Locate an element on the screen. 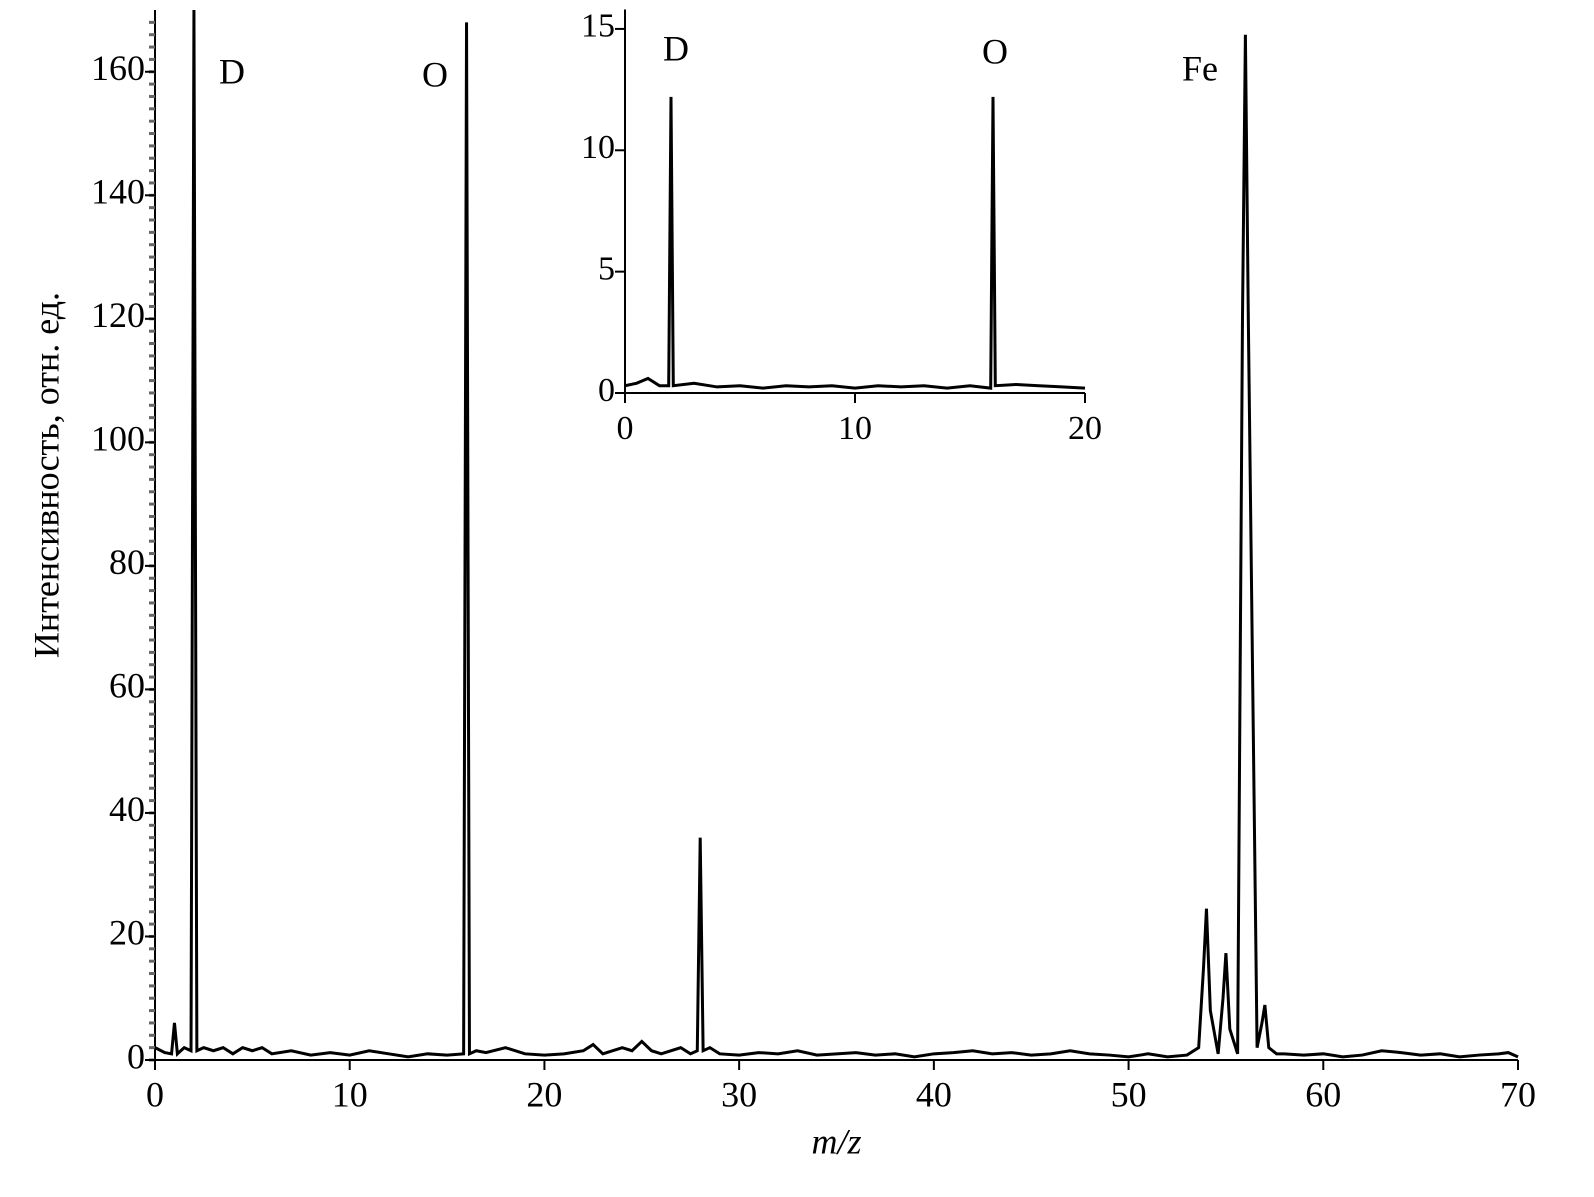 The width and height of the screenshot is (1594, 1197). y-tick-label: 160 is located at coordinates (118, 68).